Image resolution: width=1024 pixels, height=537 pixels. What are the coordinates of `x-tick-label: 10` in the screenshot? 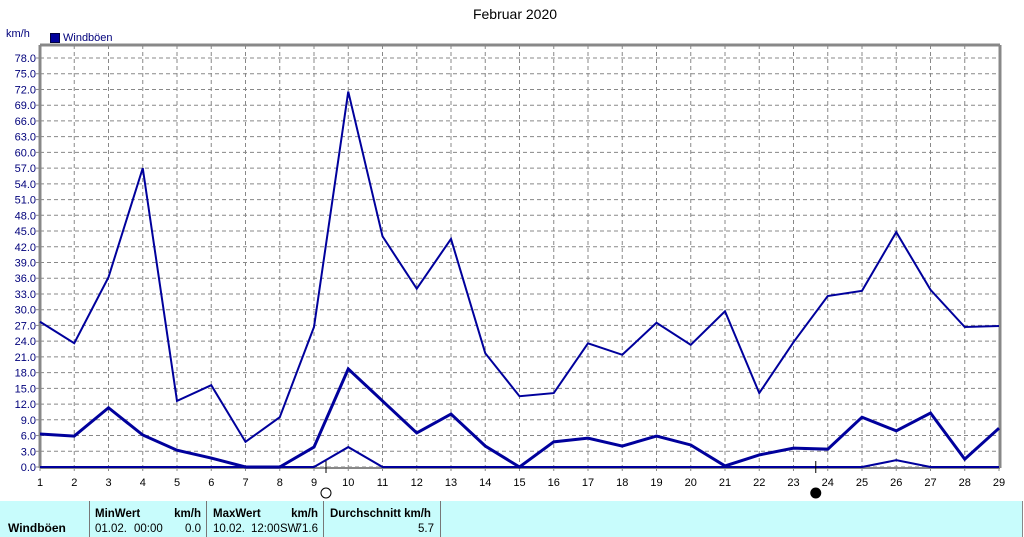 It's located at (348, 483).